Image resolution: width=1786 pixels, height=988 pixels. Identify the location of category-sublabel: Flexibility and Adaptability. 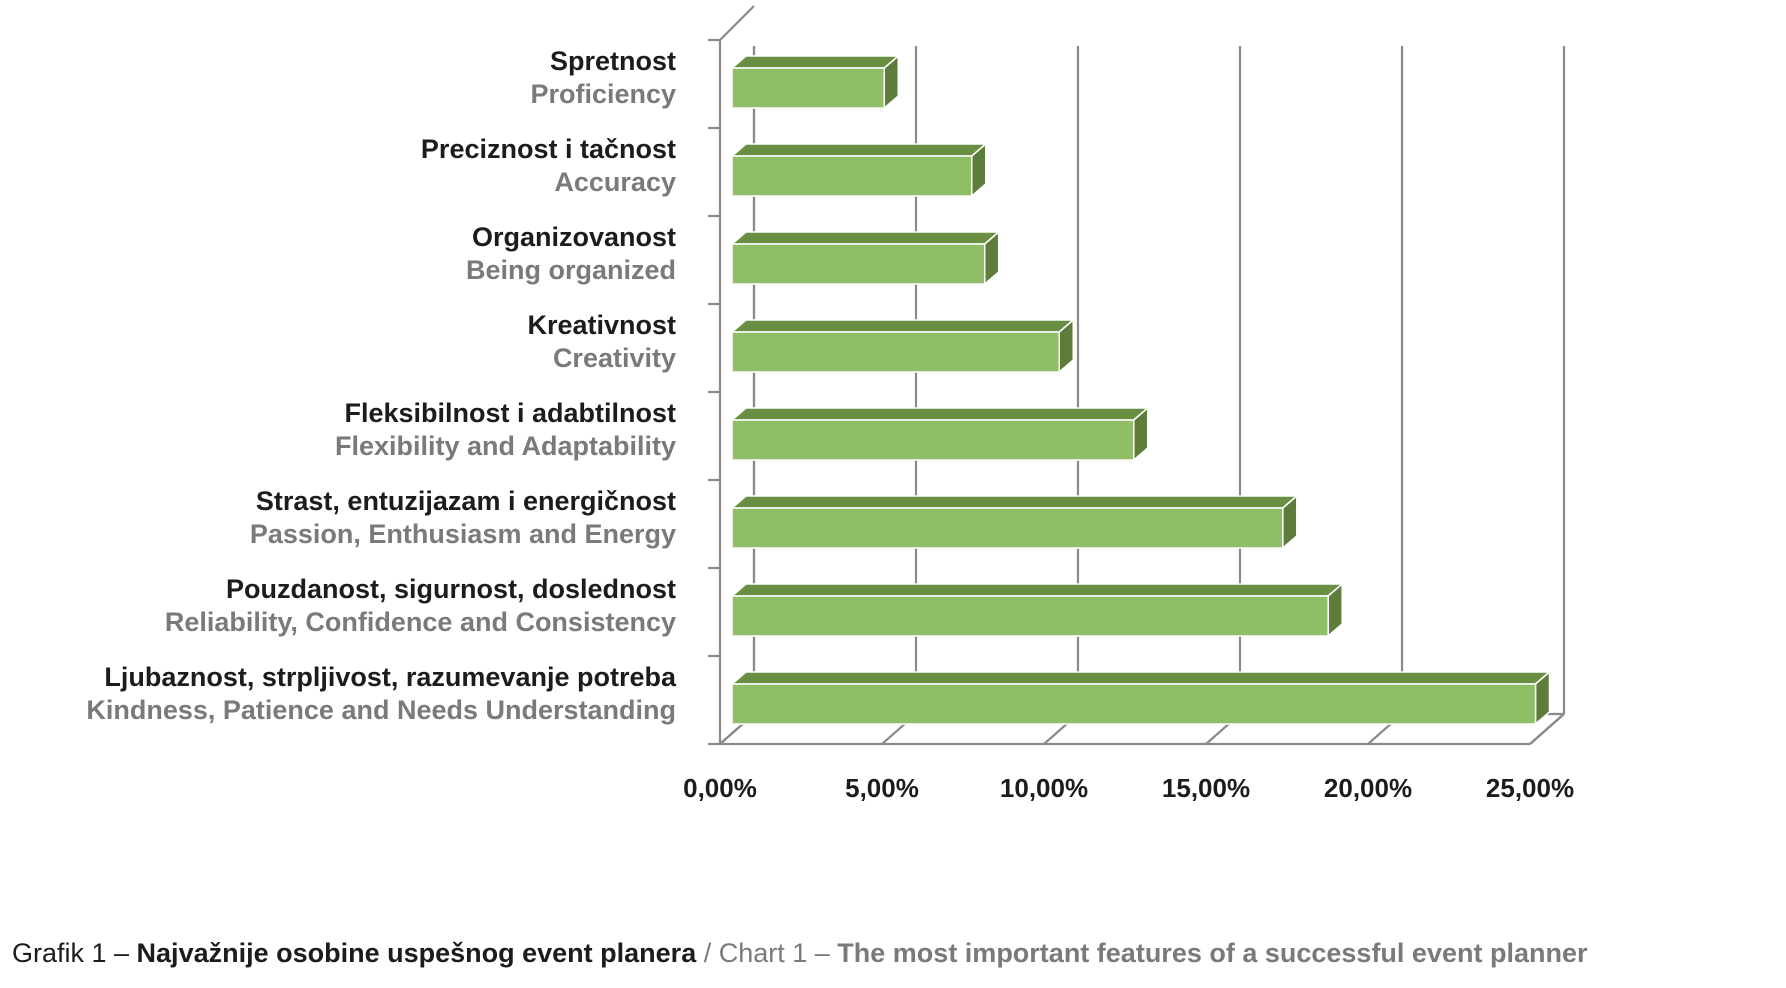
(505, 446).